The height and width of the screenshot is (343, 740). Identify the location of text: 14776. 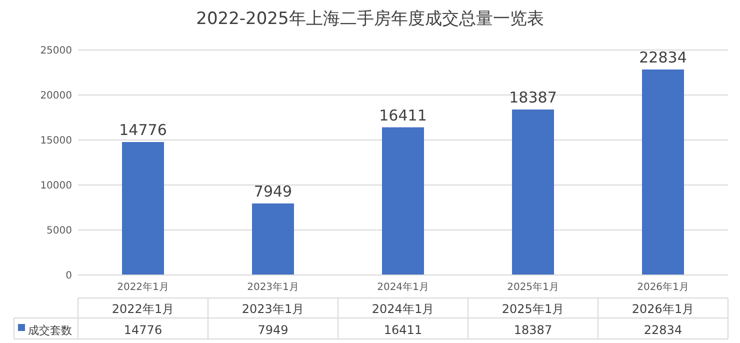
(143, 330).